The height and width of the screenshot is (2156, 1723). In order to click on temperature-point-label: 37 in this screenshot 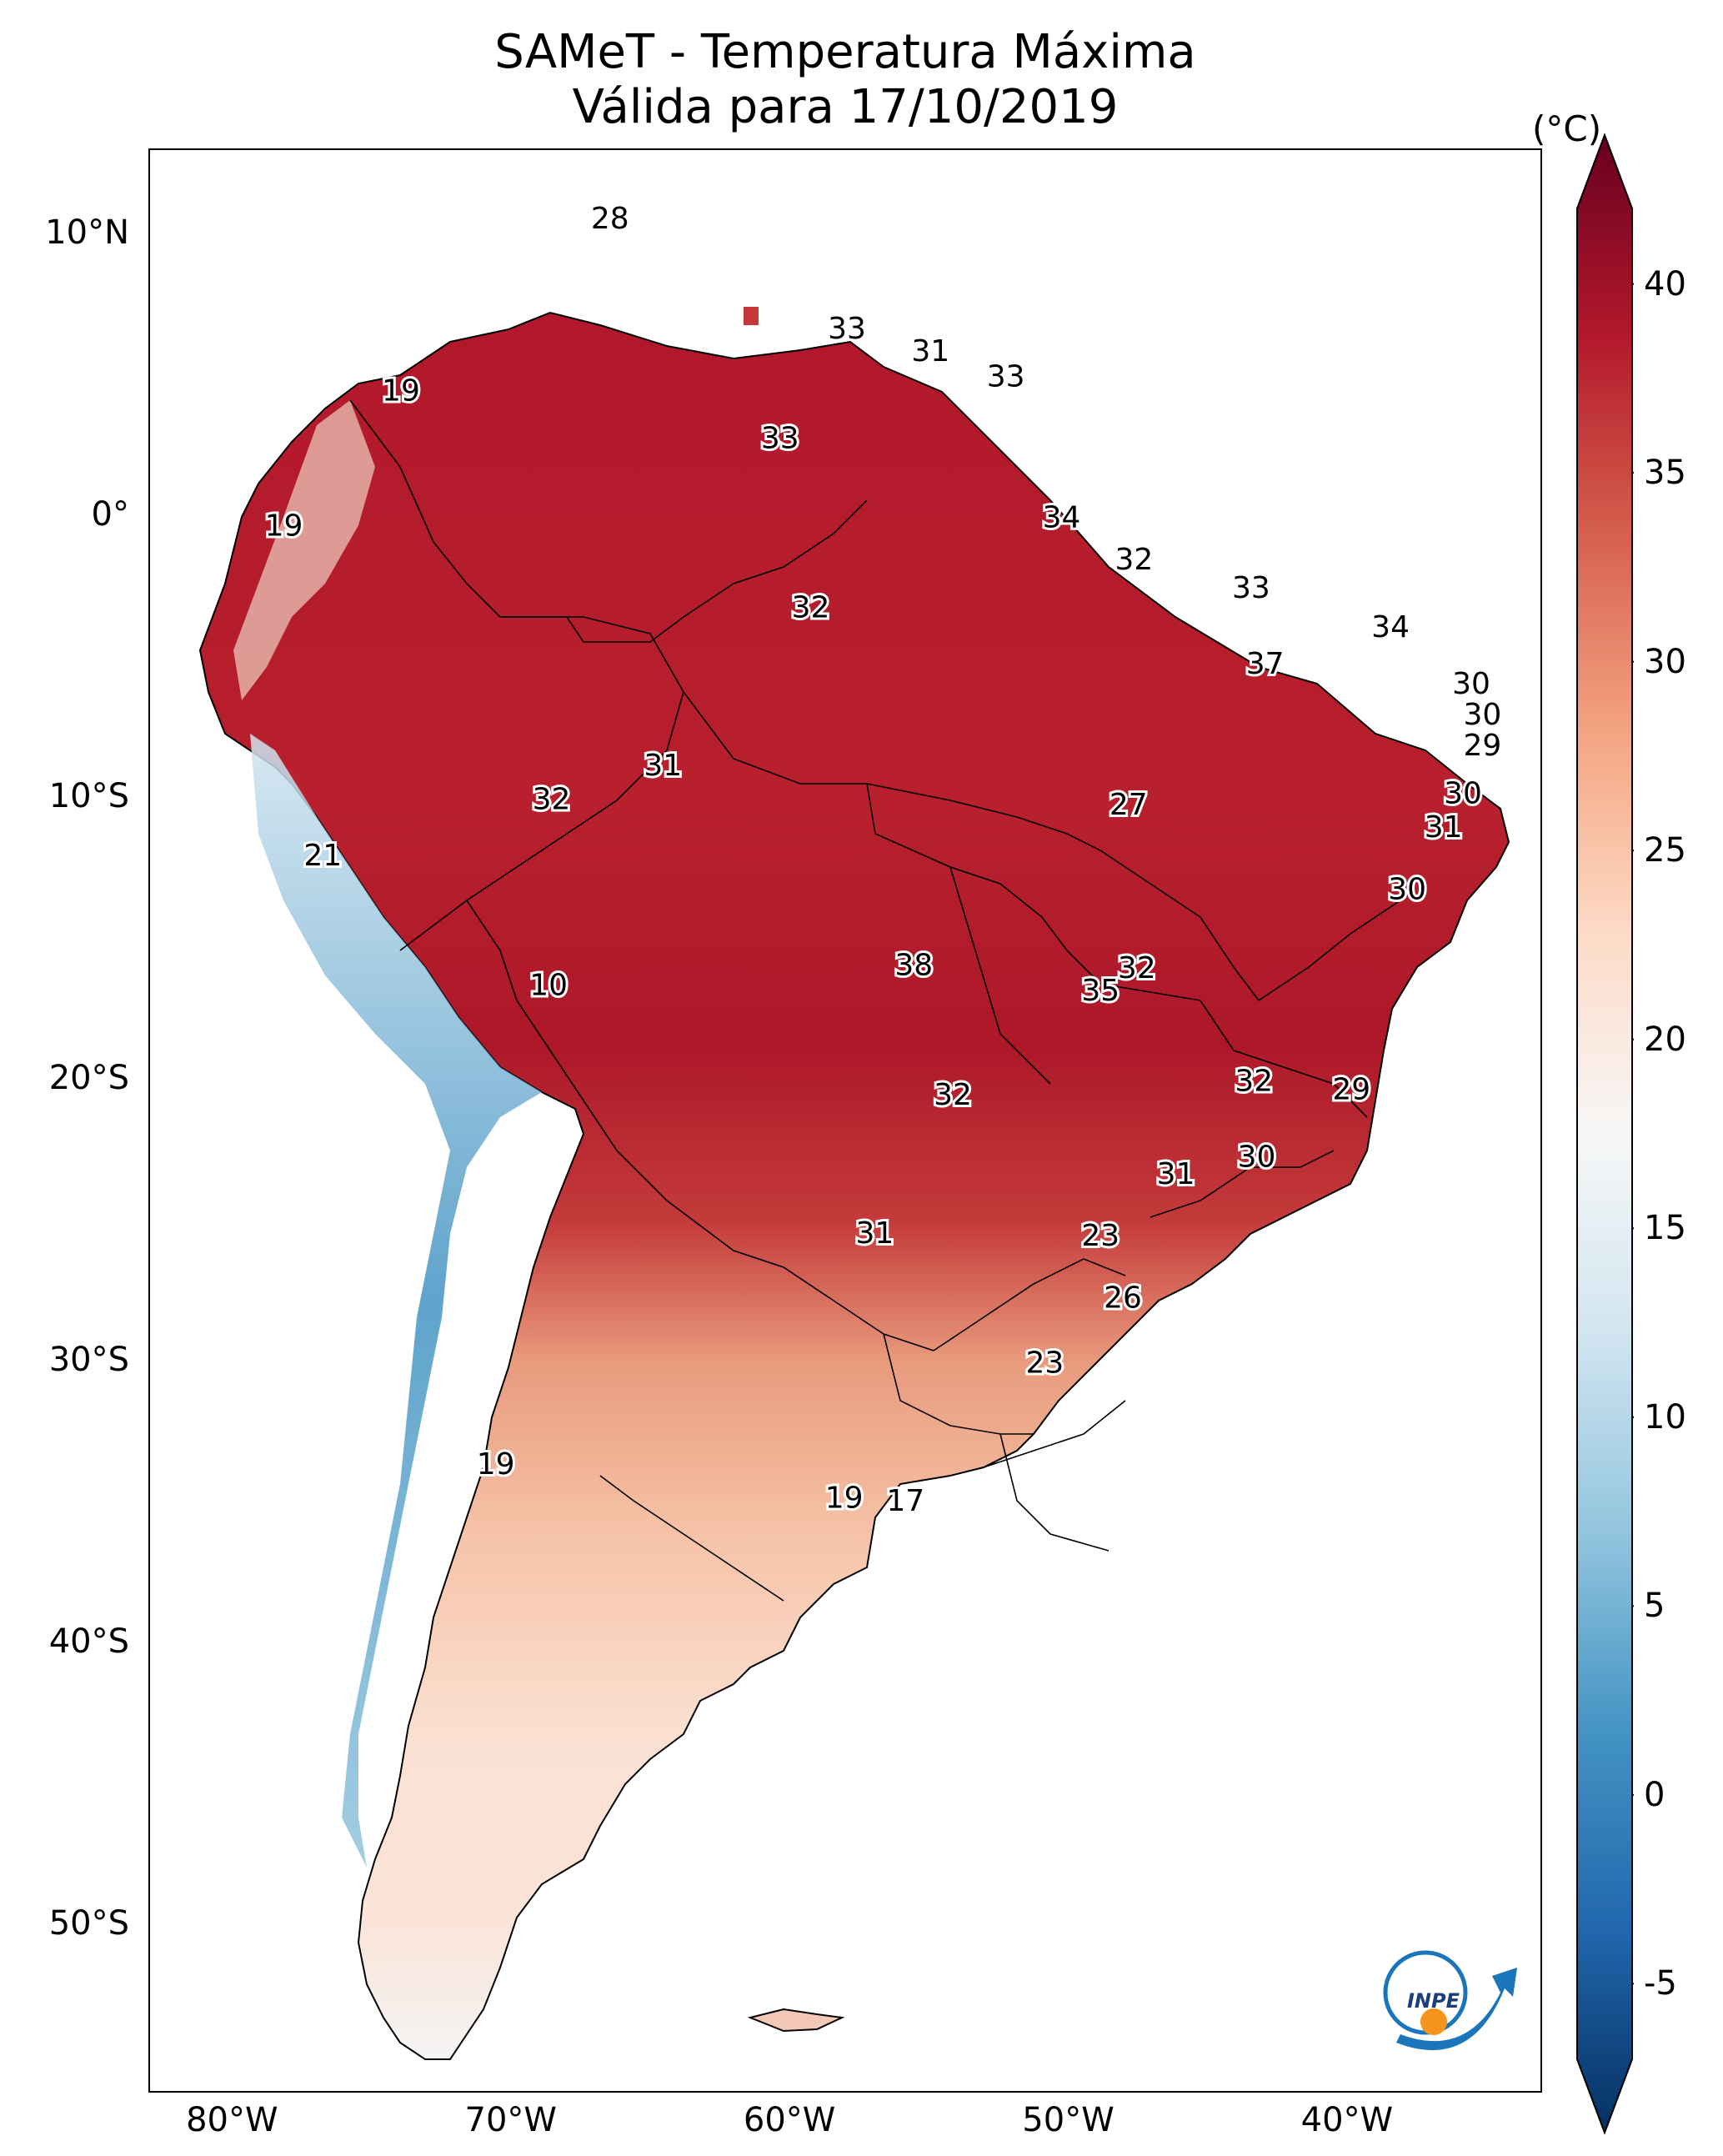, I will do `click(1266, 664)`.